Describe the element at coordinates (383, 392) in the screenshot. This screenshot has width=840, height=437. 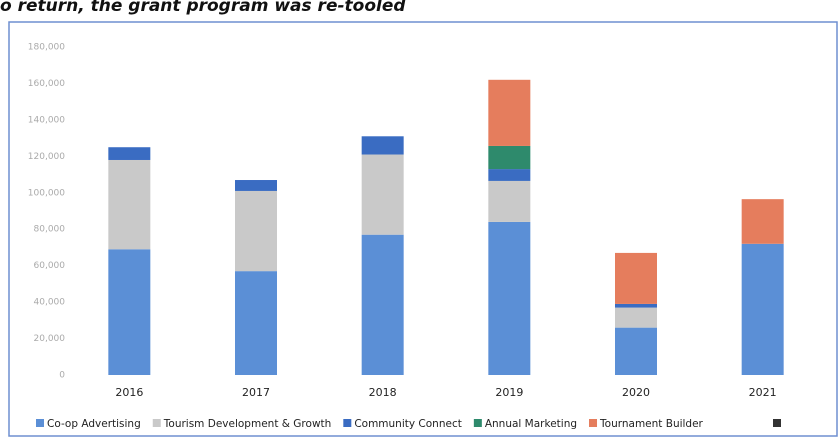
I see `x-tick-label: 2018` at that location.